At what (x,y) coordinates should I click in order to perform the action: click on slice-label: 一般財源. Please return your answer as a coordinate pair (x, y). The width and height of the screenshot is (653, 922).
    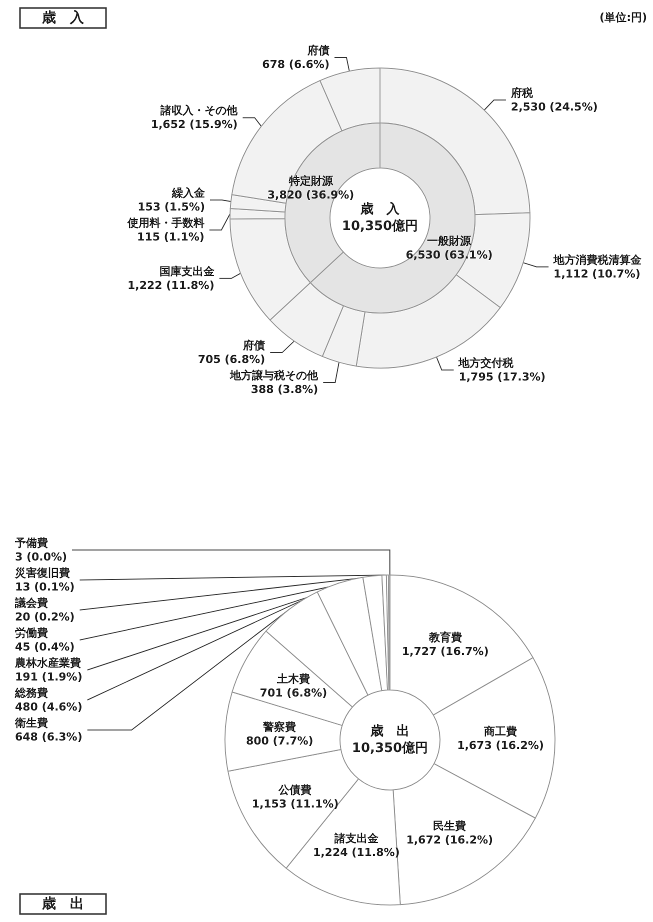
    Looking at the image, I should click on (449, 241).